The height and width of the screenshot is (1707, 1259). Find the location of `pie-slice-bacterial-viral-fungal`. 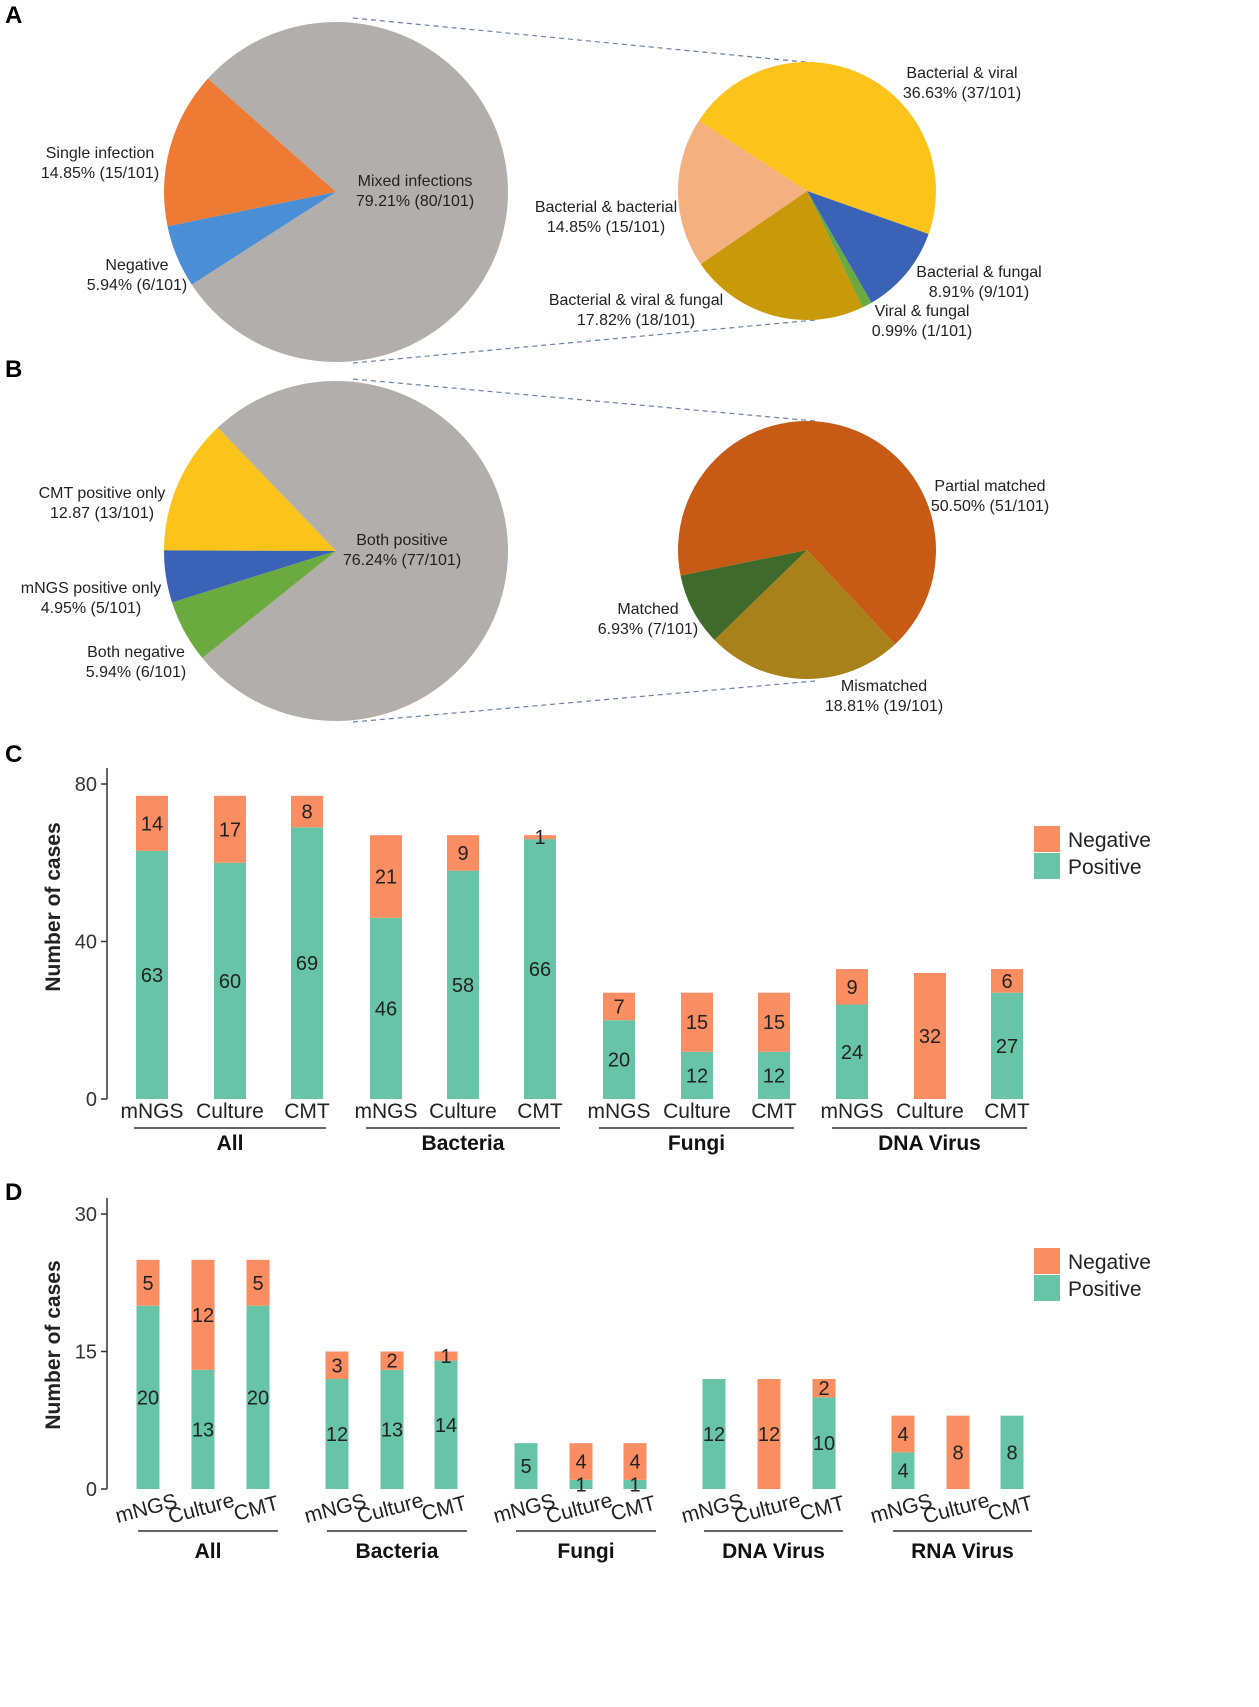

pie-slice-bacterial-viral-fungal is located at coordinates (781, 255).